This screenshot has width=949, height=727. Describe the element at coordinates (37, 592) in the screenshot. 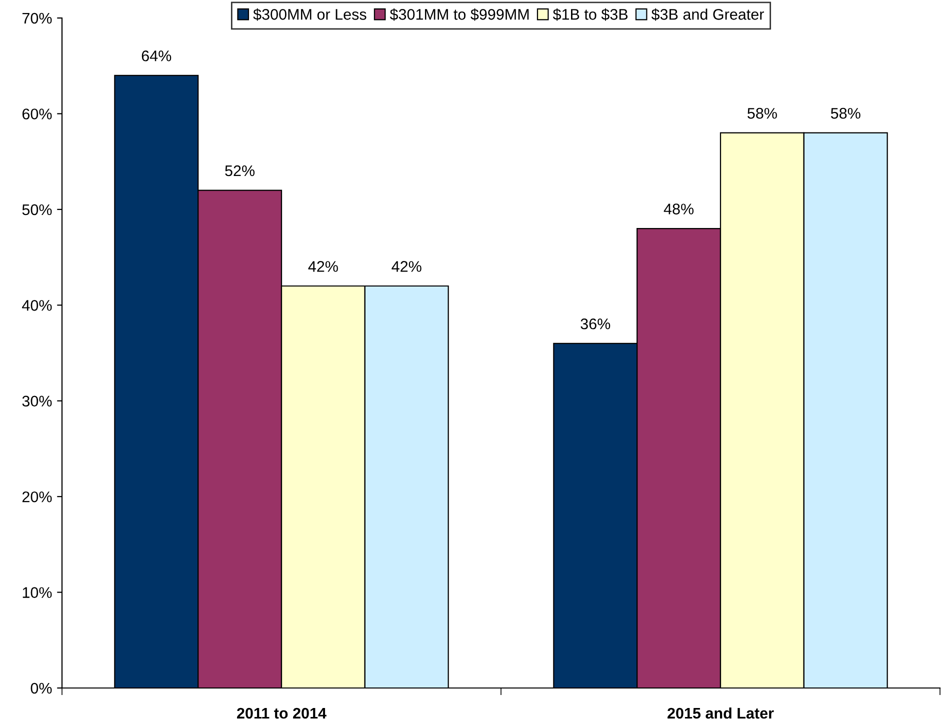

I see `y-tick-label: 10%` at that location.